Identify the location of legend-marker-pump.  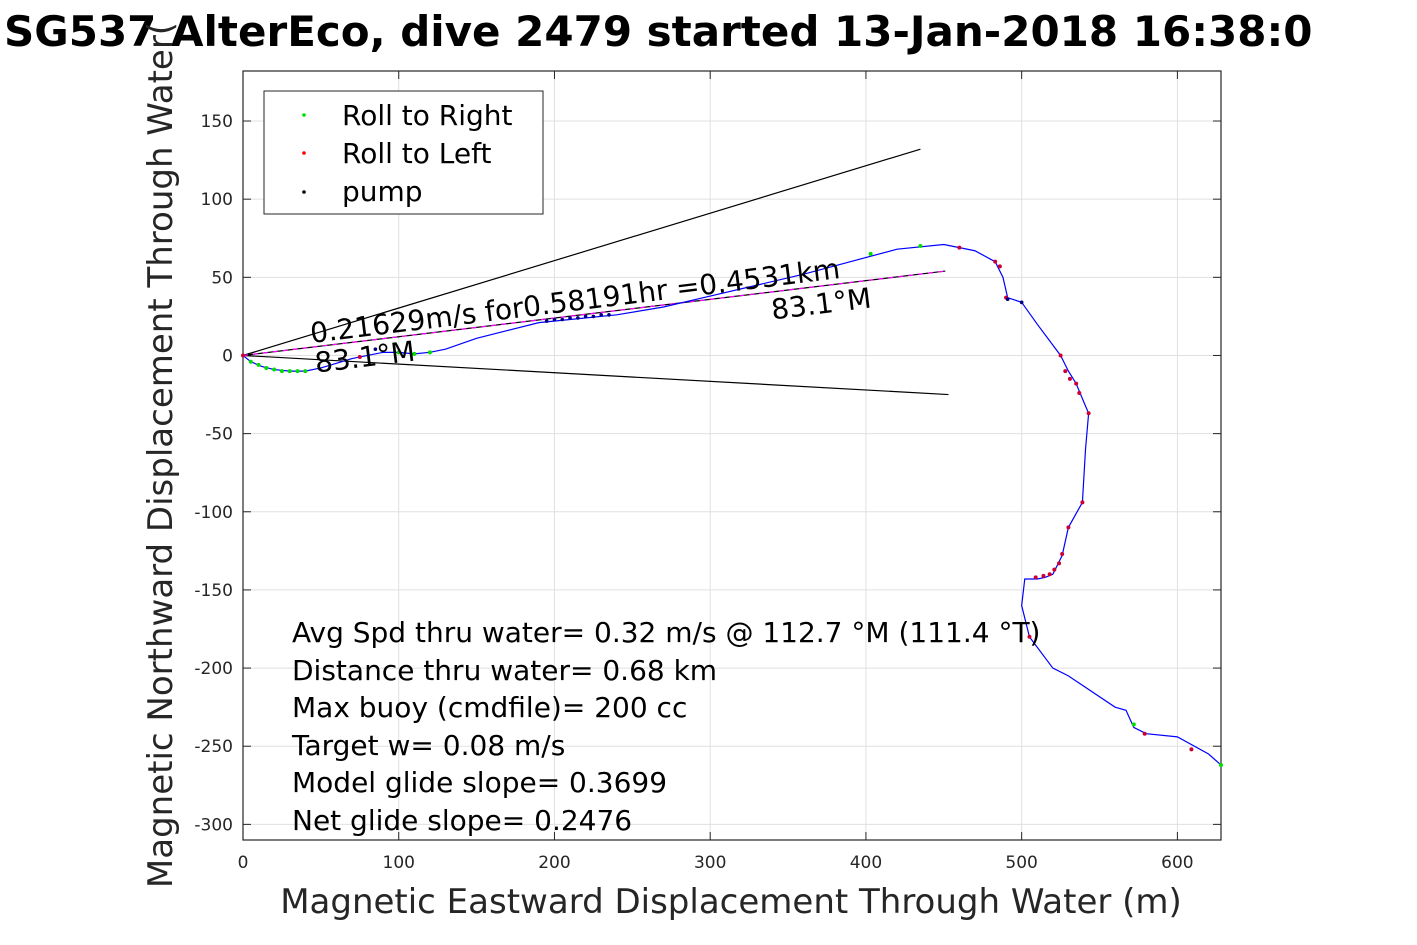
(304, 192).